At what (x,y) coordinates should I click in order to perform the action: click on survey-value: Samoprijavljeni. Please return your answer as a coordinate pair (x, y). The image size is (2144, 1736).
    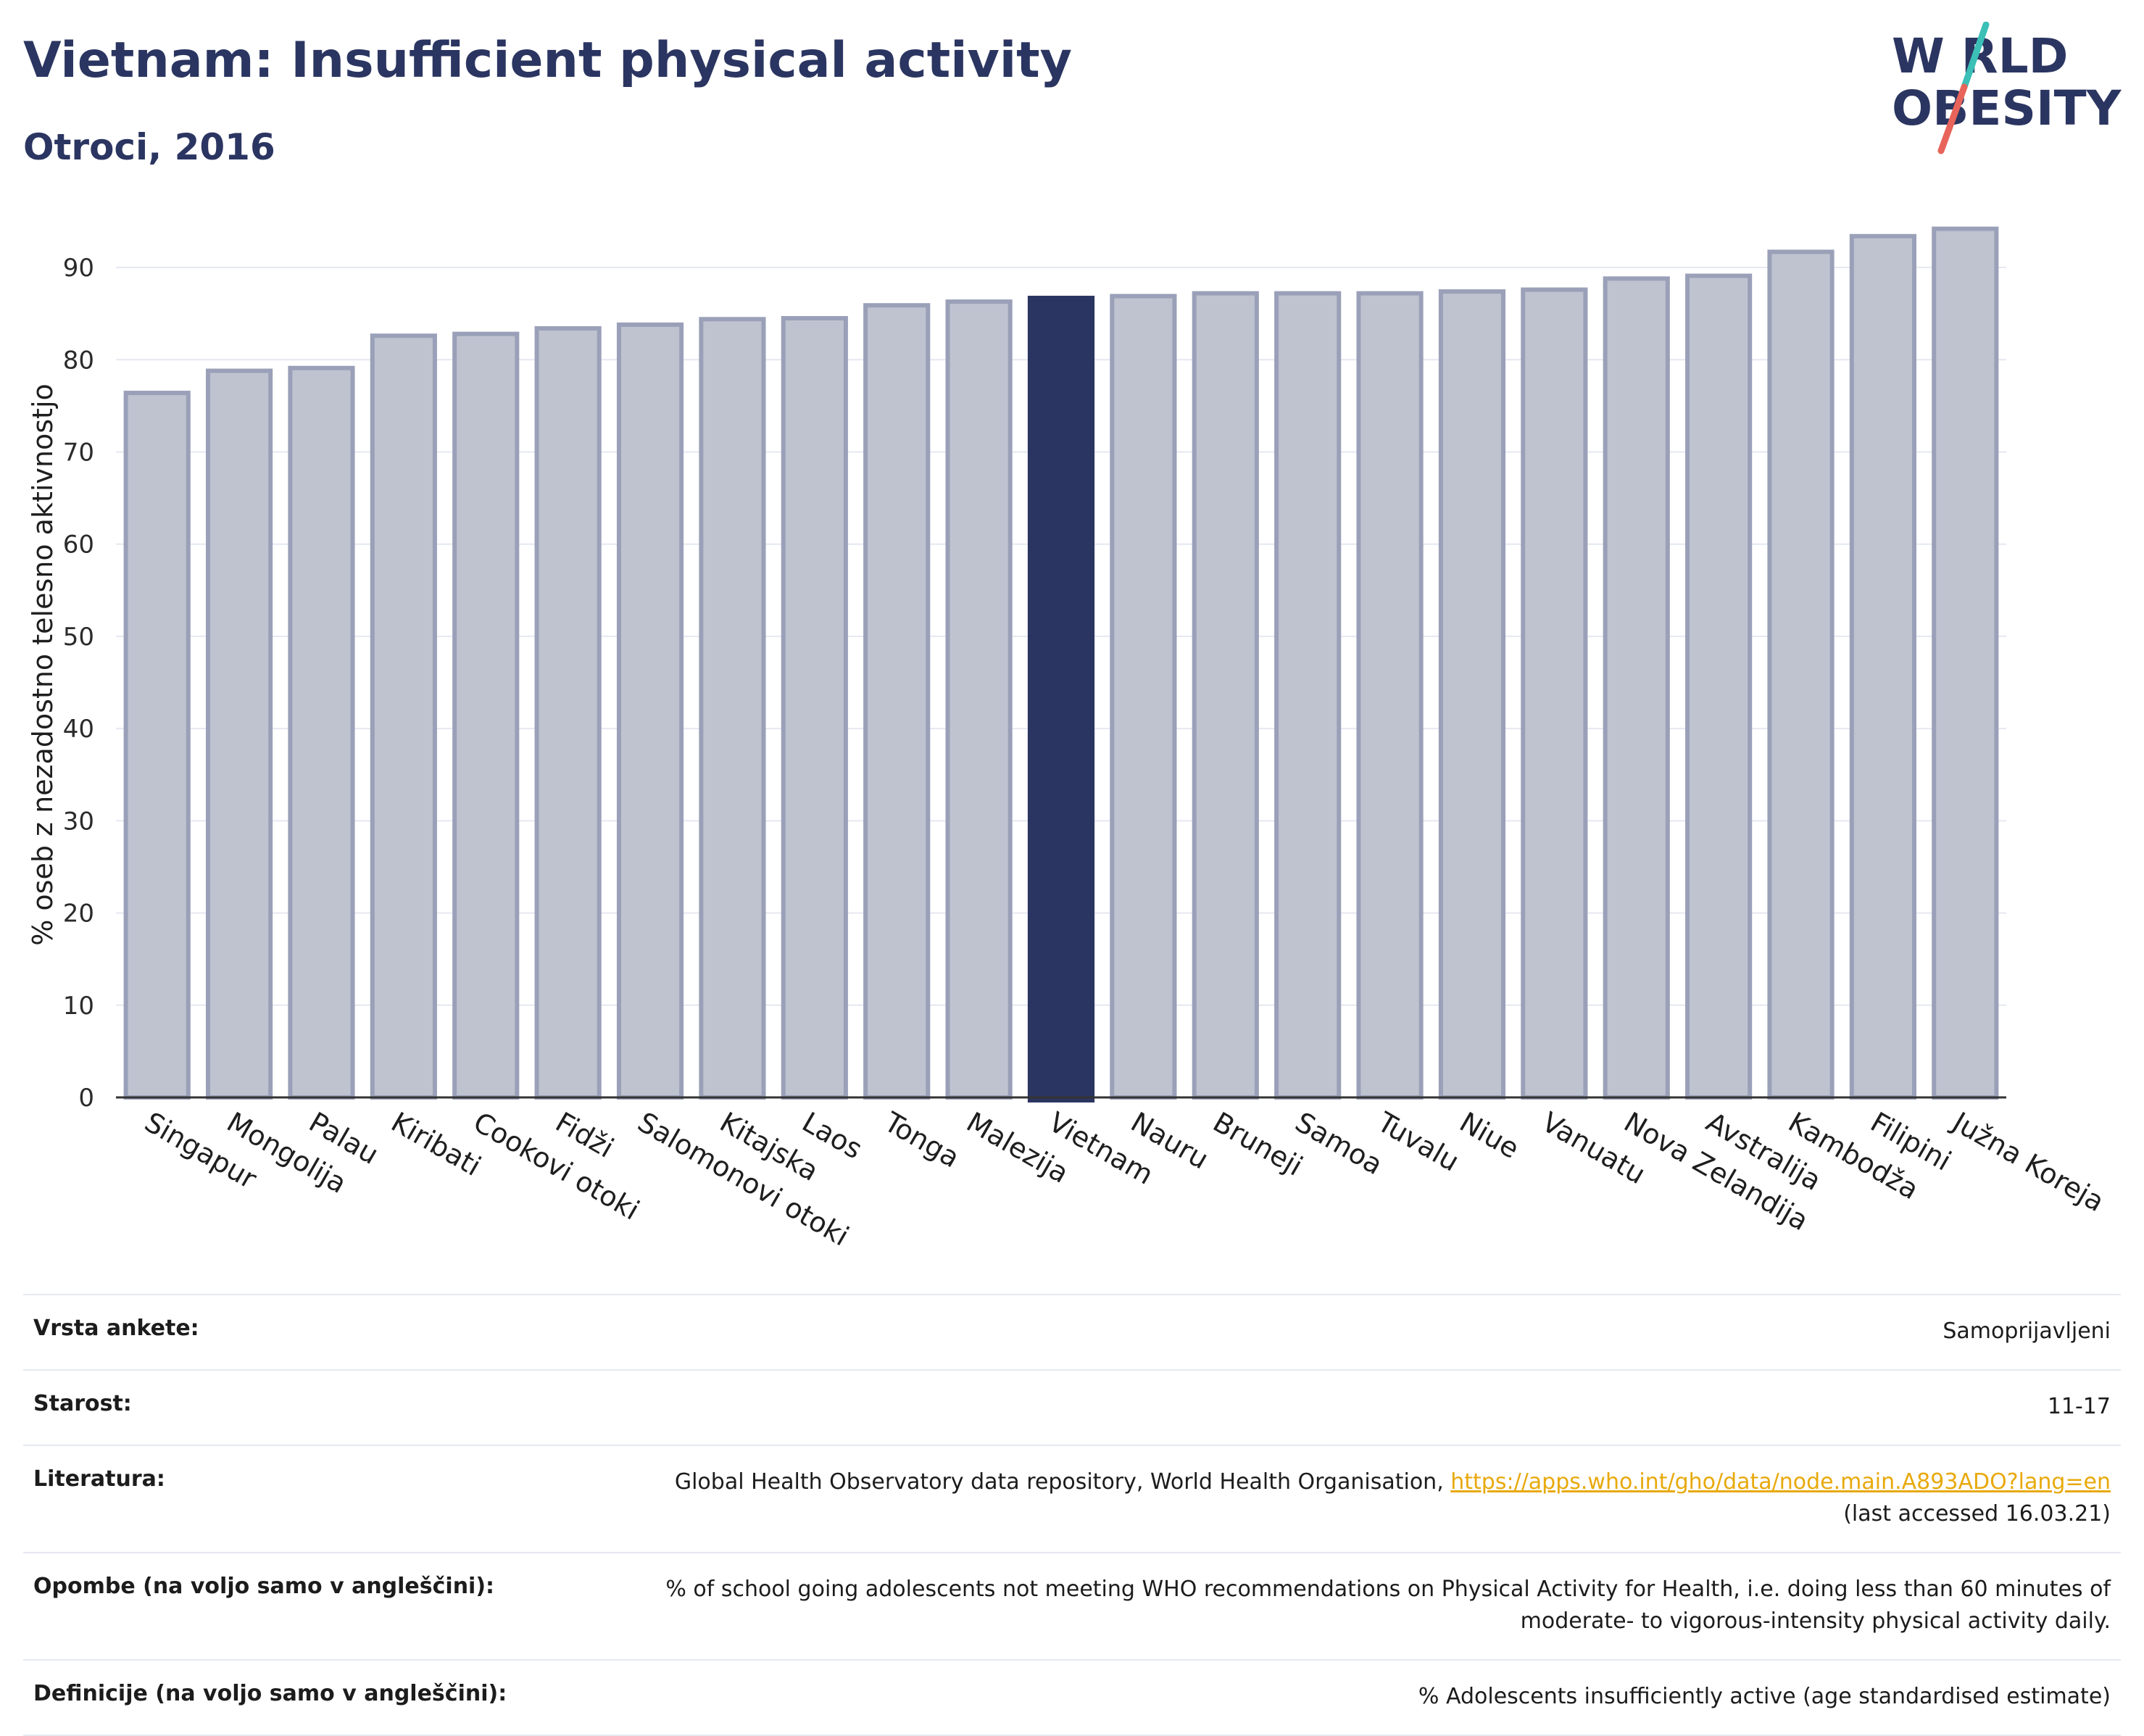
    Looking at the image, I should click on (2027, 1331).